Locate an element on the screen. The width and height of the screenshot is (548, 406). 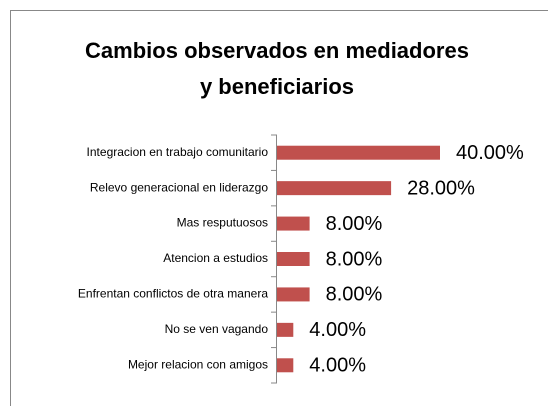
value-label: 28.00% is located at coordinates (441, 188).